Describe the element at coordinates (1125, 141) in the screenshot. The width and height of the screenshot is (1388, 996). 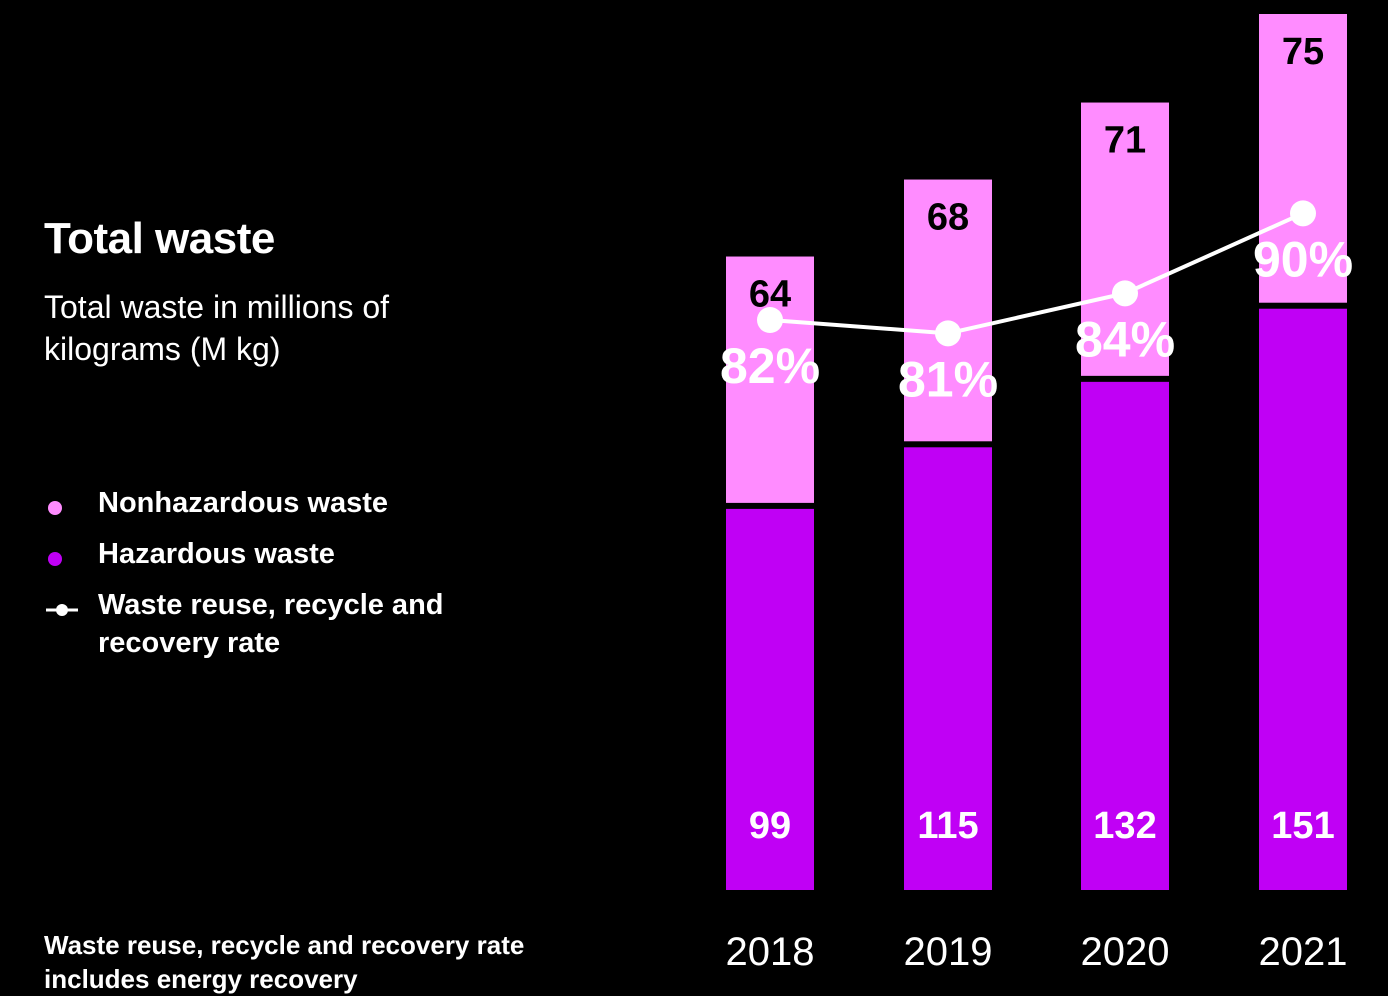
I see `label-nonhazardous-2020: 71` at that location.